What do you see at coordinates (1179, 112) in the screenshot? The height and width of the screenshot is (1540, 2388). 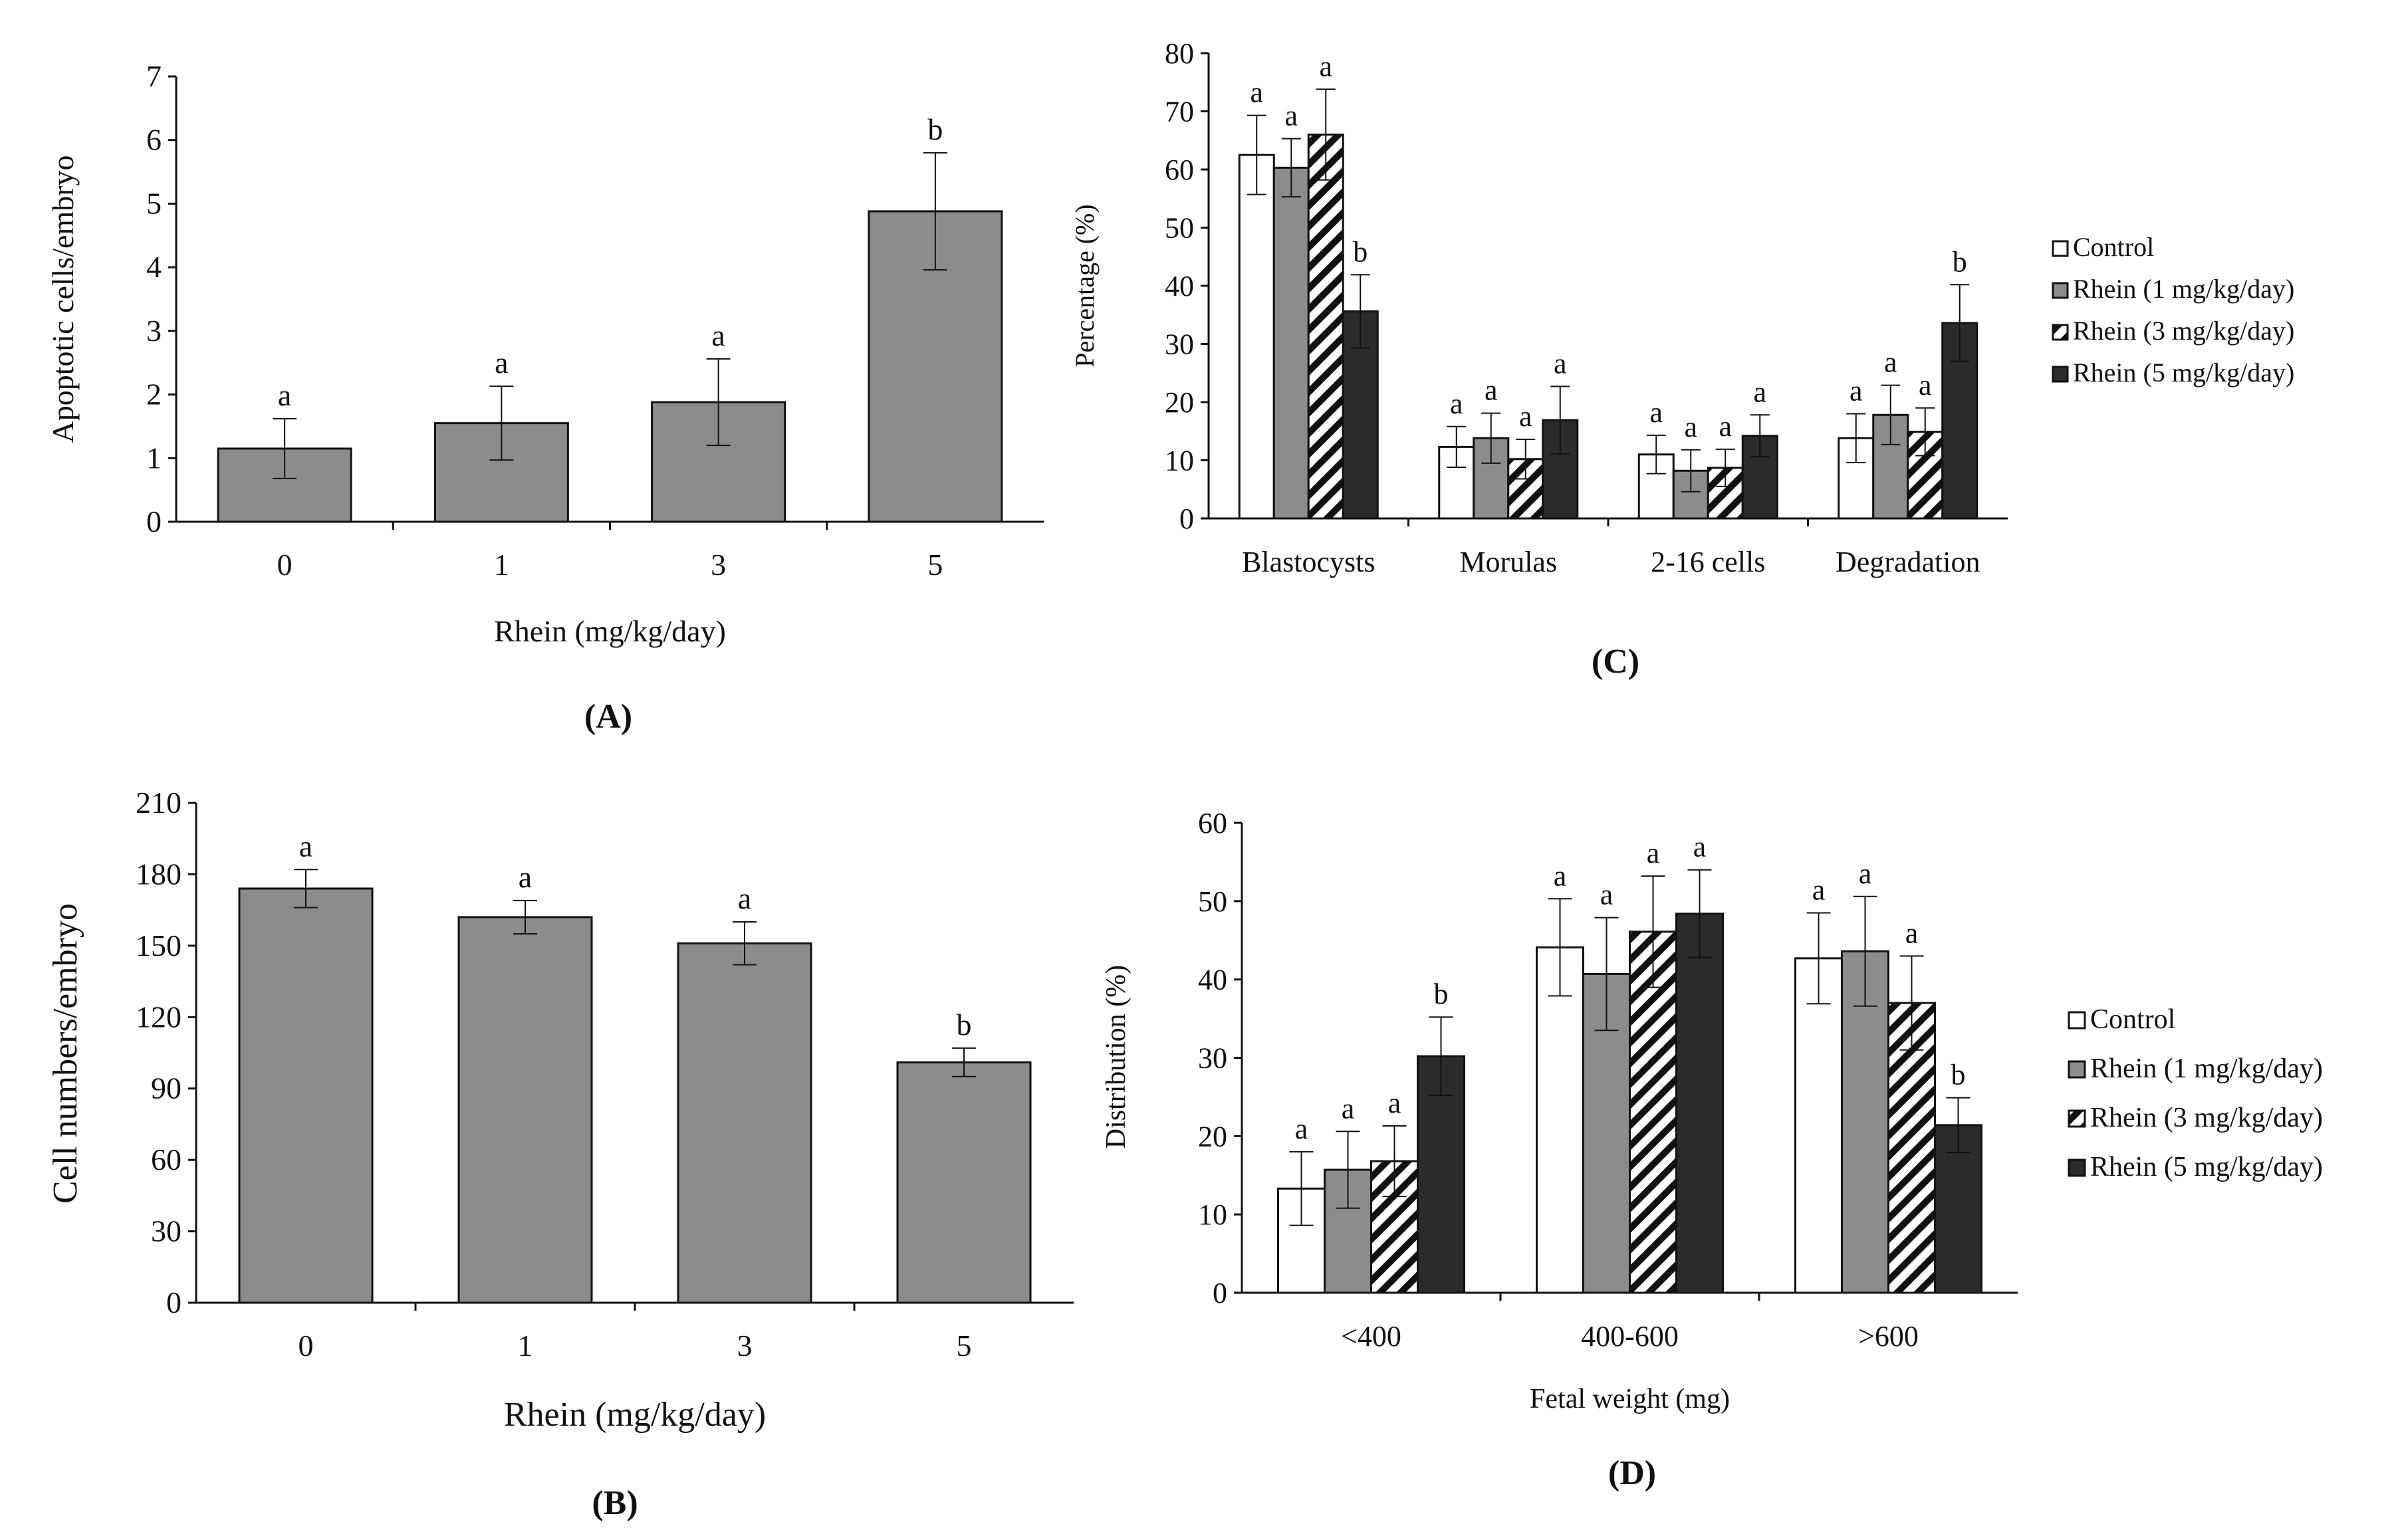 I see `y-tick-label: 70` at bounding box center [1179, 112].